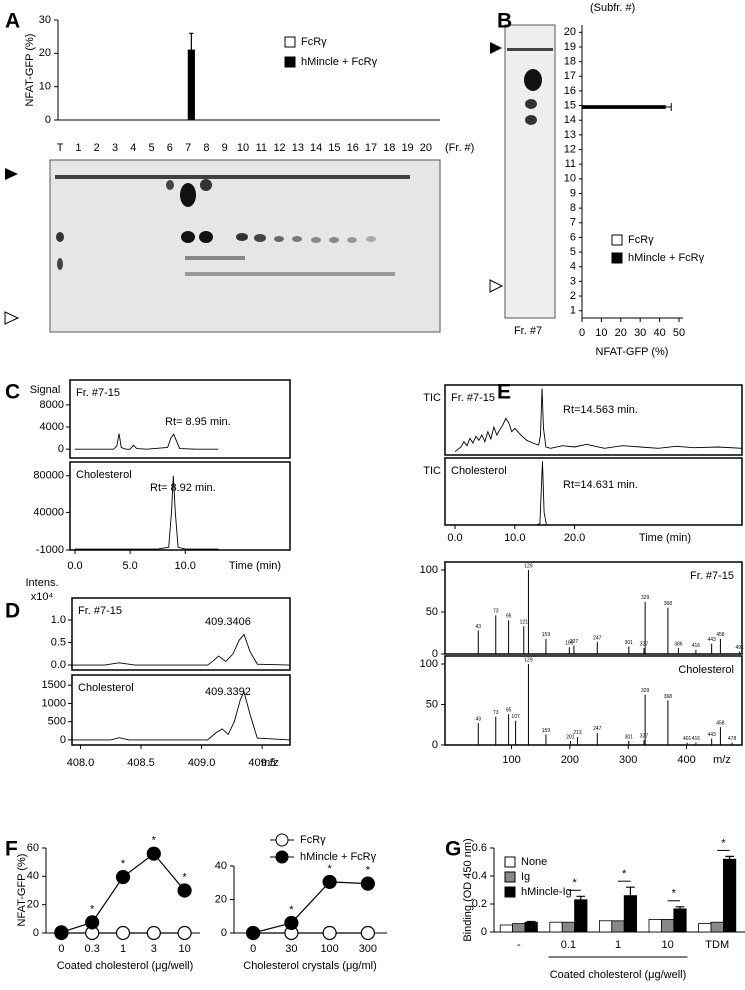  What do you see at coordinates (534, 862) in the screenshot?
I see `legend-label: None` at bounding box center [534, 862].